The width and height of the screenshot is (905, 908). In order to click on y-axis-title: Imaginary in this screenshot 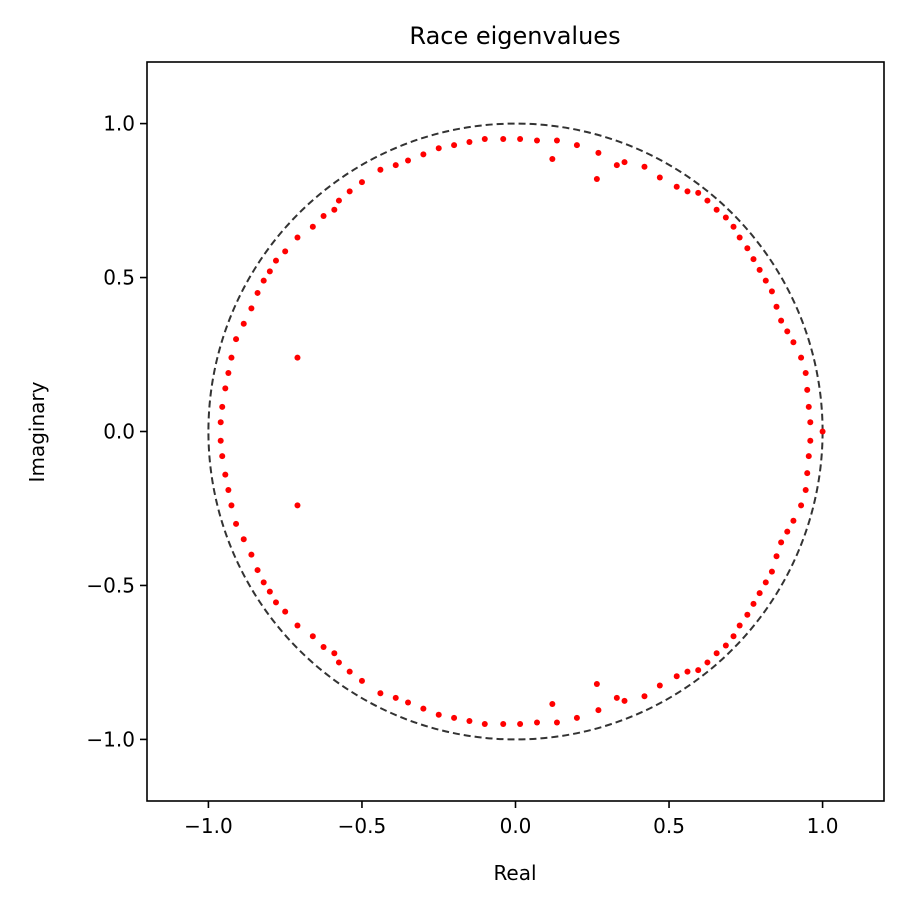, I will do `click(37, 431)`.